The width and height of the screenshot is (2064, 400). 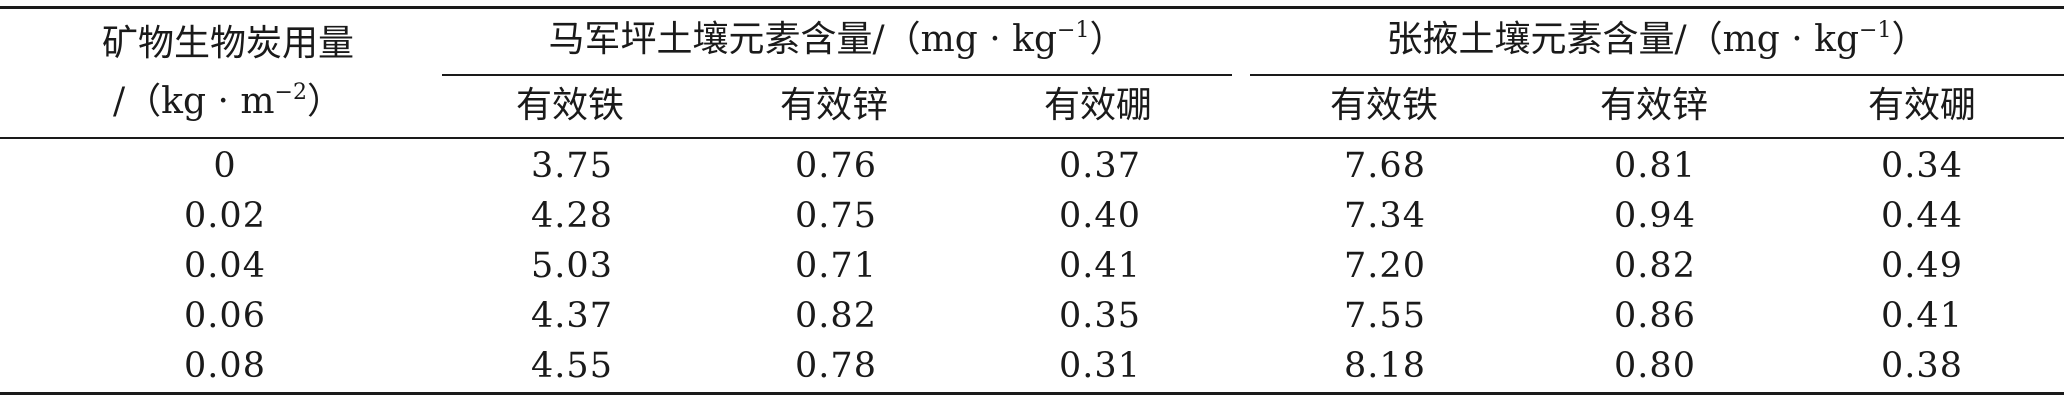 What do you see at coordinates (1922, 105) in the screenshot?
I see `subheader-b-zhangye: 有效硼` at bounding box center [1922, 105].